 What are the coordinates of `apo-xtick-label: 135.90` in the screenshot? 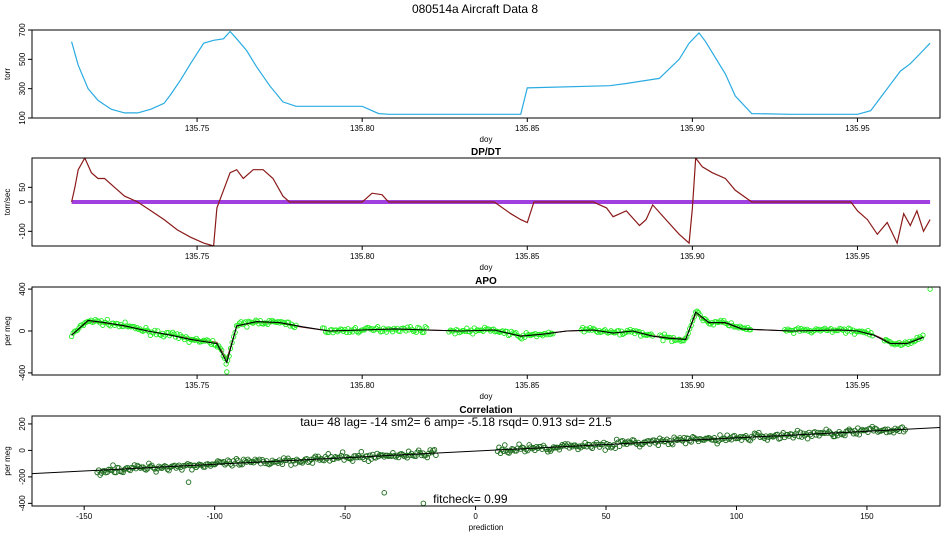 It's located at (692, 385).